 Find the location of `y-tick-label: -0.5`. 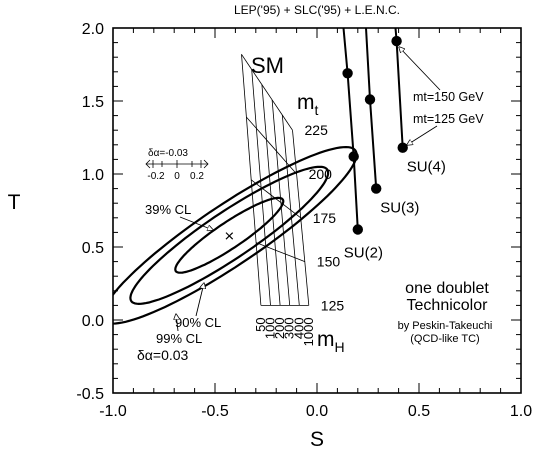

y-tick-label: -0.5 is located at coordinates (90, 394).